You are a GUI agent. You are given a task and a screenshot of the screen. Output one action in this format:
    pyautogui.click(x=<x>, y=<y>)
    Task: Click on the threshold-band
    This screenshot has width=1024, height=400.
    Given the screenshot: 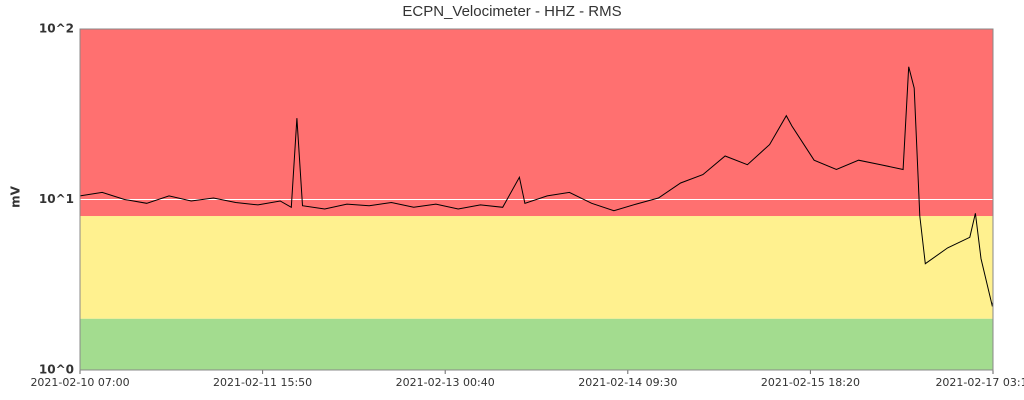 What is the action you would take?
    pyautogui.click(x=536, y=344)
    